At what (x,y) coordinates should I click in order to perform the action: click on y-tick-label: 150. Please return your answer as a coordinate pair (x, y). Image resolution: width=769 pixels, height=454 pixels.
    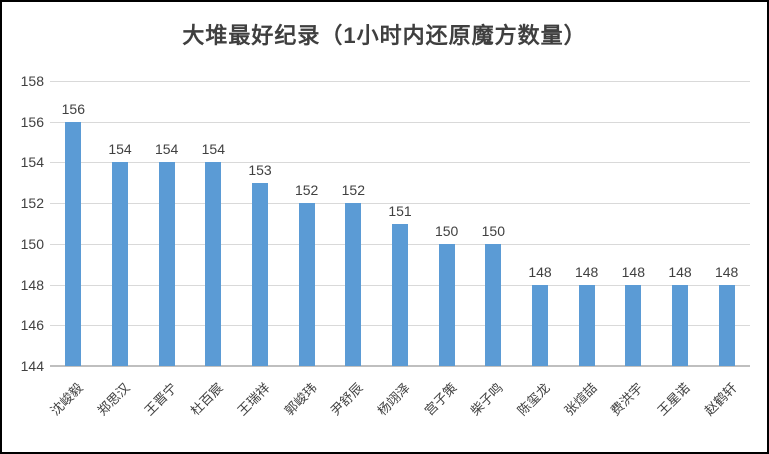
    Looking at the image, I should click on (32, 243).